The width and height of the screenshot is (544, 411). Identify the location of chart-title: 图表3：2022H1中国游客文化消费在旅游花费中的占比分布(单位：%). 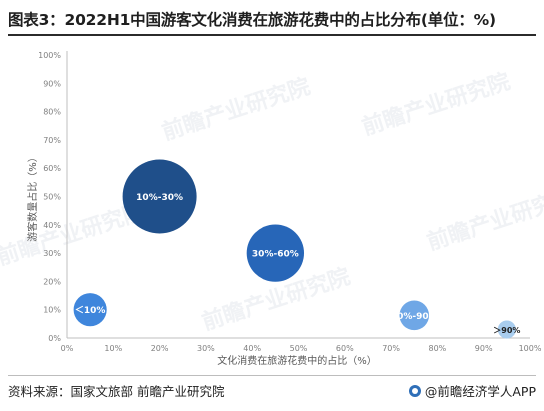
(252, 20).